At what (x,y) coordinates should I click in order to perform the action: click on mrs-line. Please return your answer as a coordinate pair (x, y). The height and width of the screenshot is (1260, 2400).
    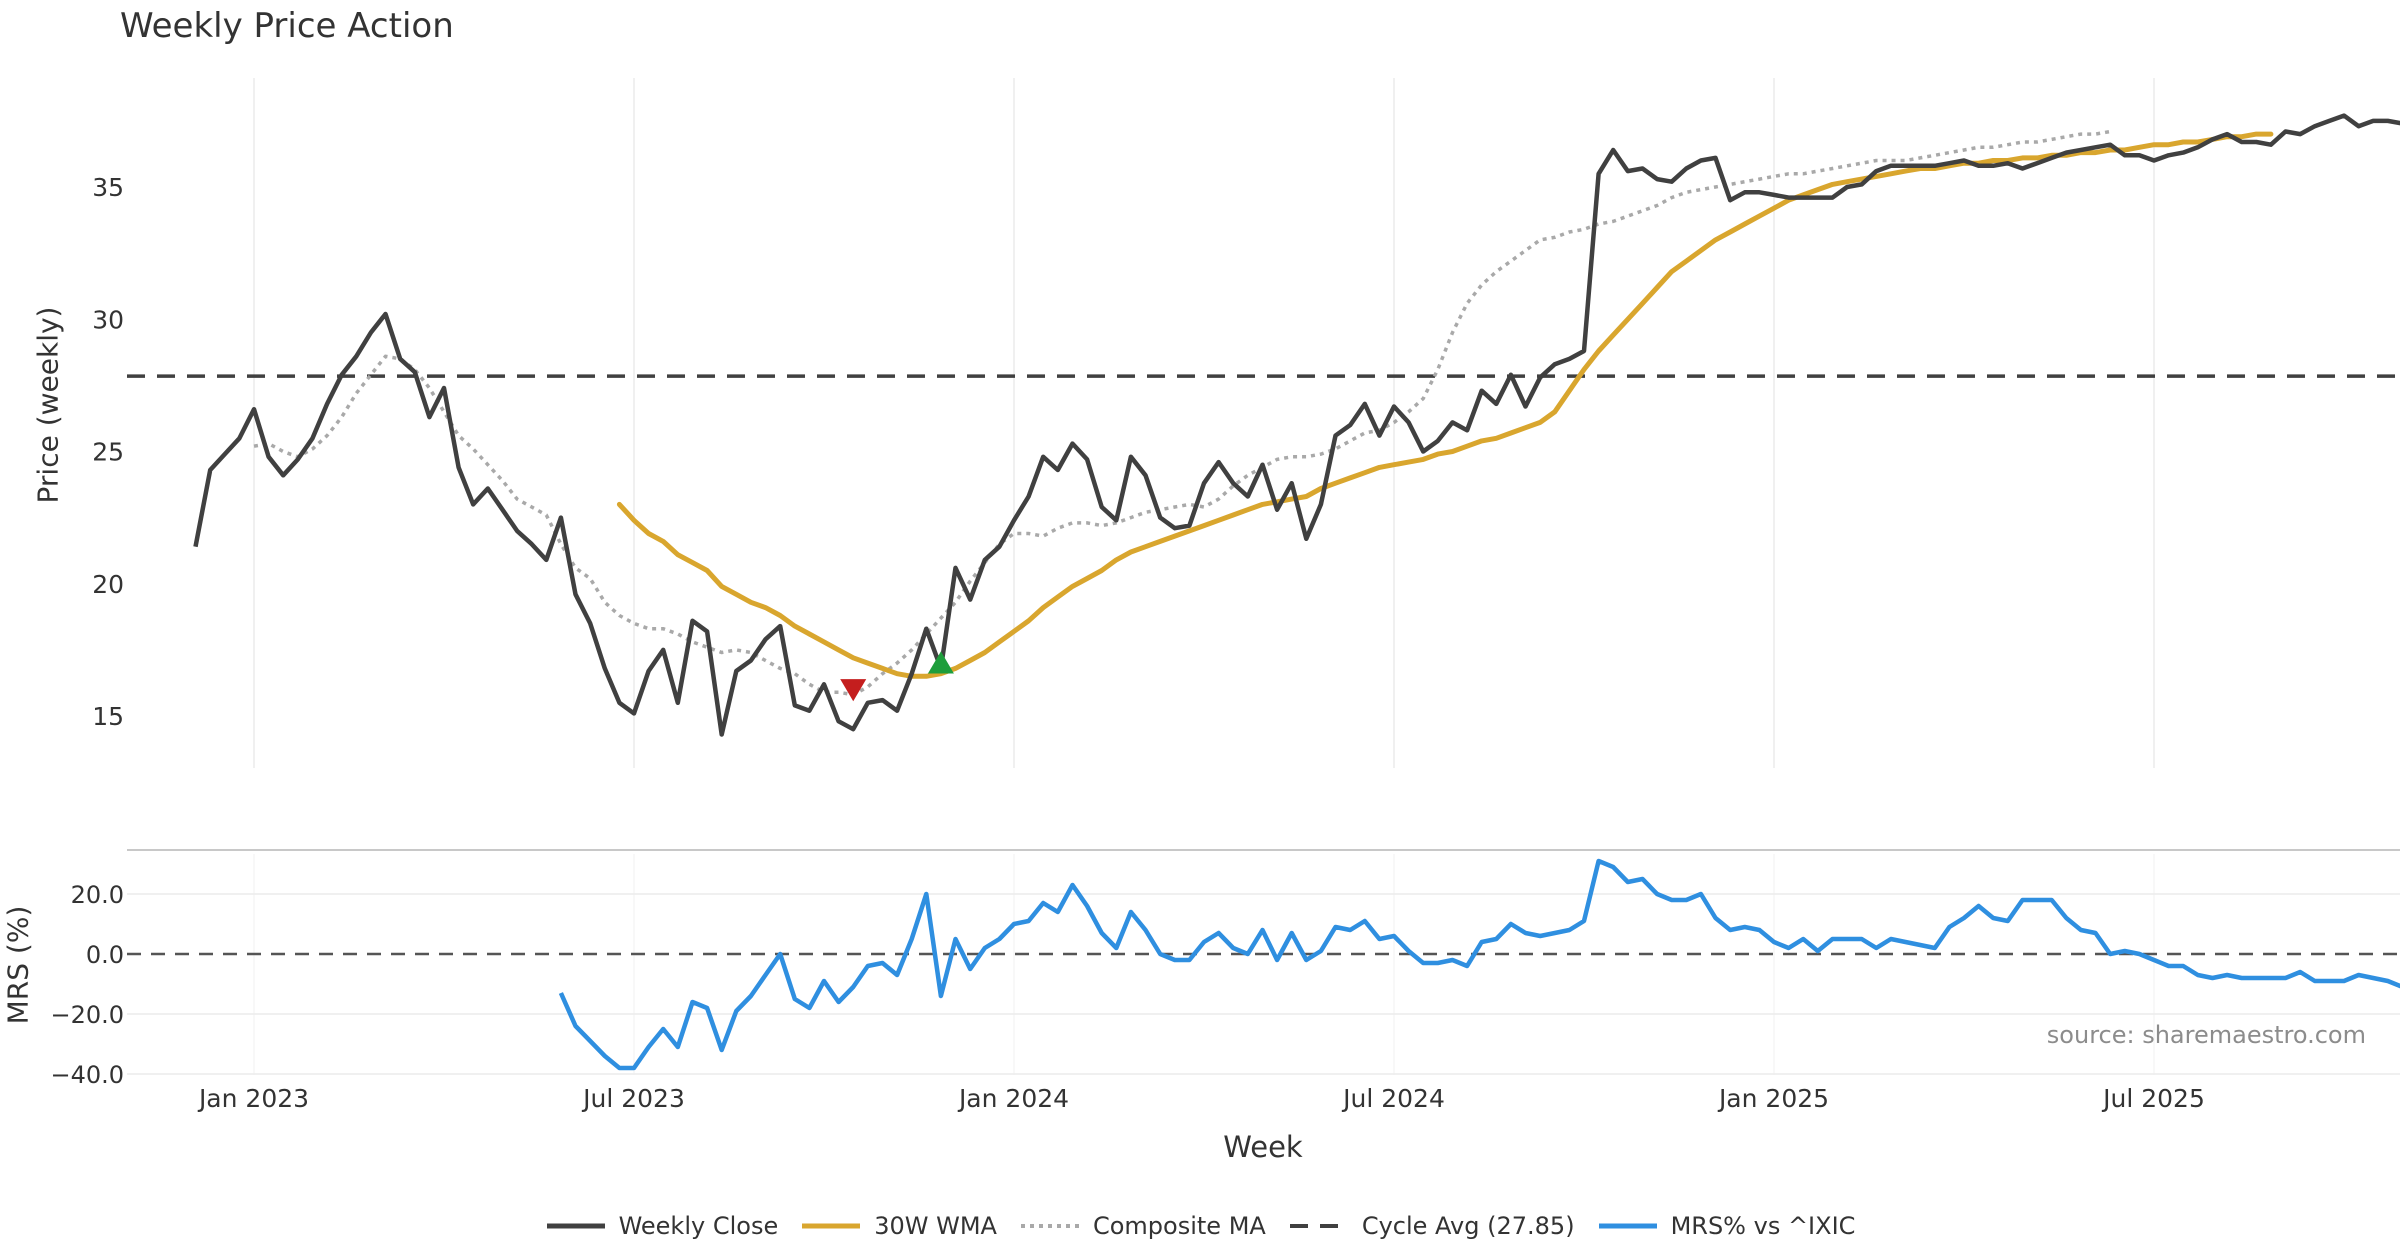
    Looking at the image, I should click on (1479, 964).